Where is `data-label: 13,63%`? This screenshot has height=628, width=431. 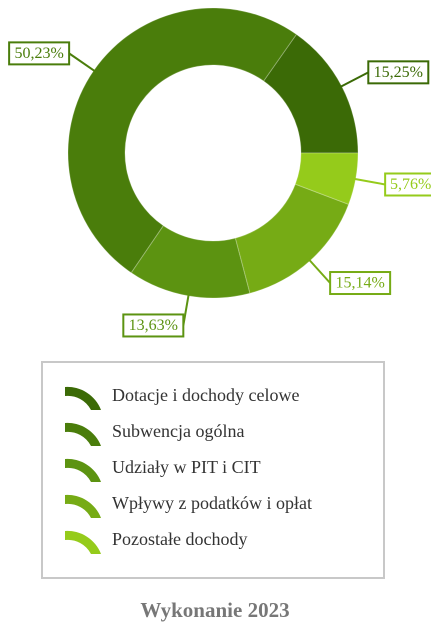
data-label: 13,63% is located at coordinates (153, 325).